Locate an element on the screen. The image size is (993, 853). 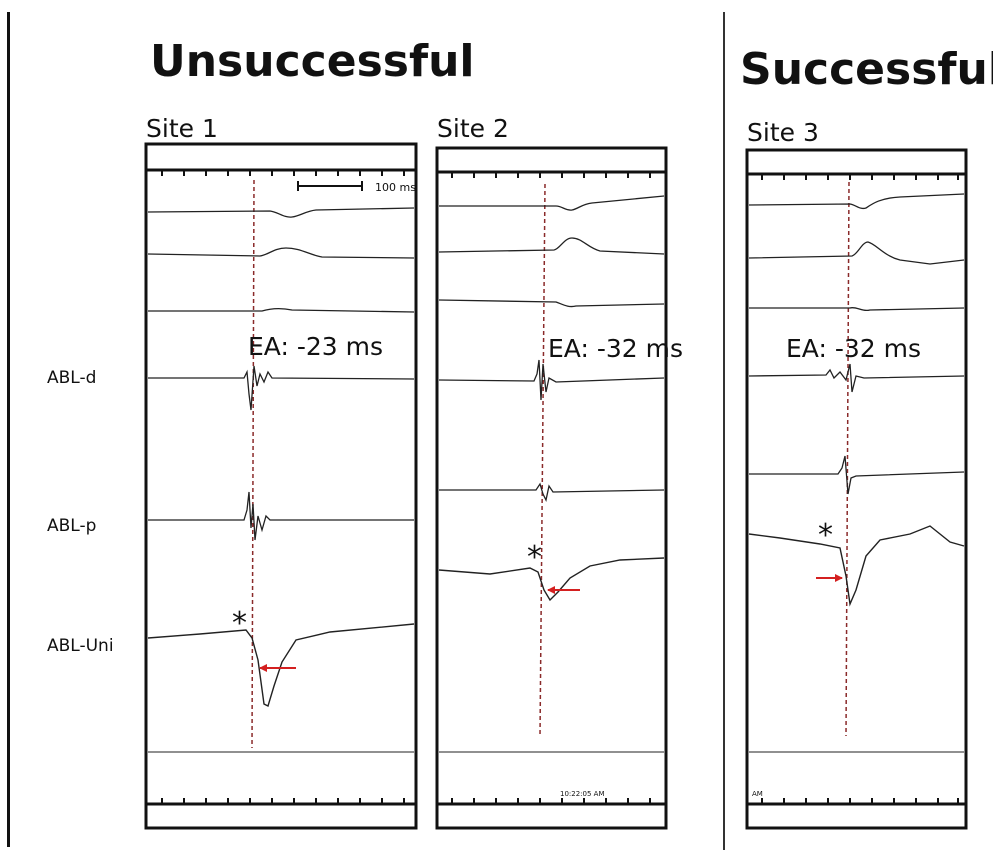
site-3-title: Site 3 is located at coordinates (783, 132).